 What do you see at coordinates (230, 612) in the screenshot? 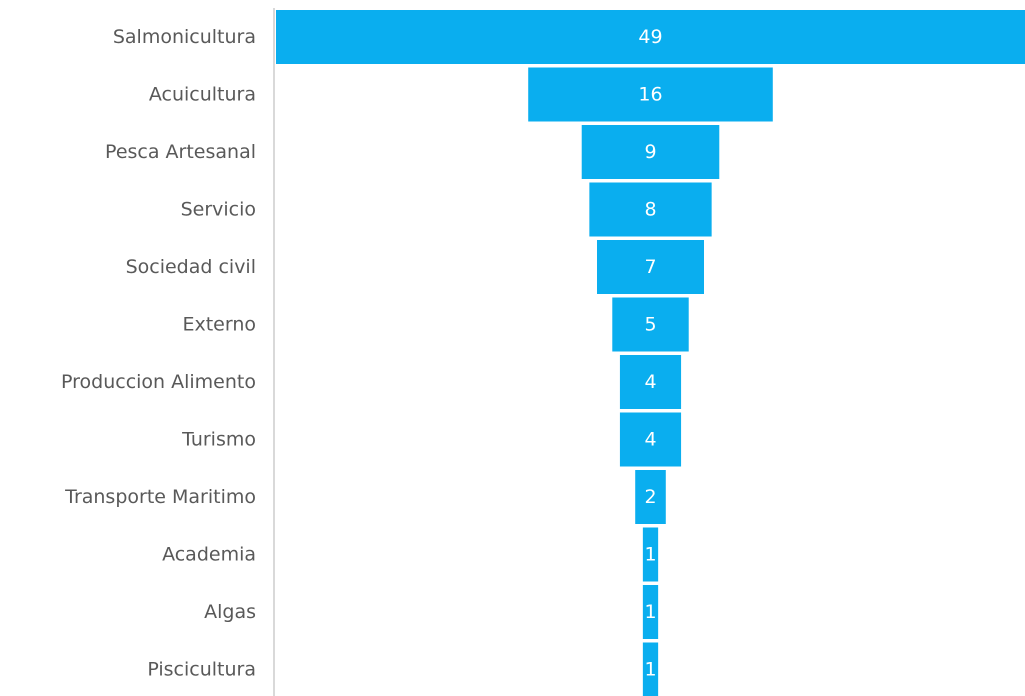
I see `category-label: Algas` at bounding box center [230, 612].